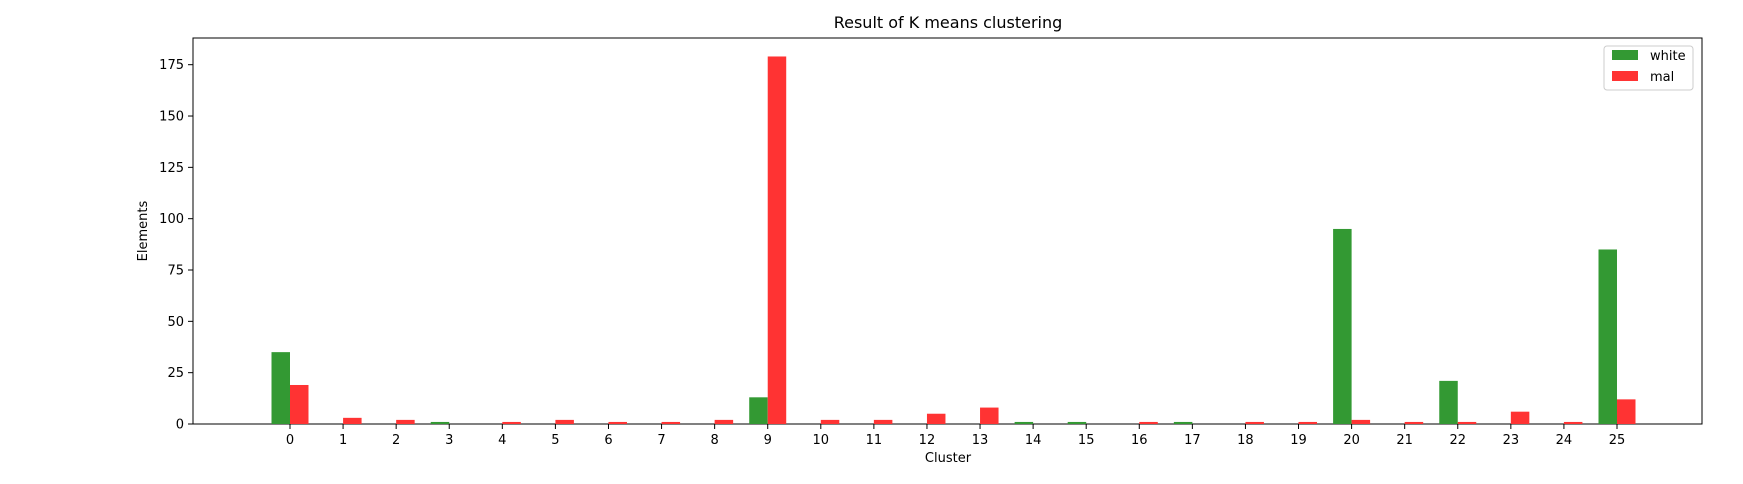  What do you see at coordinates (1298, 440) in the screenshot?
I see `x-tick-label: 19` at bounding box center [1298, 440].